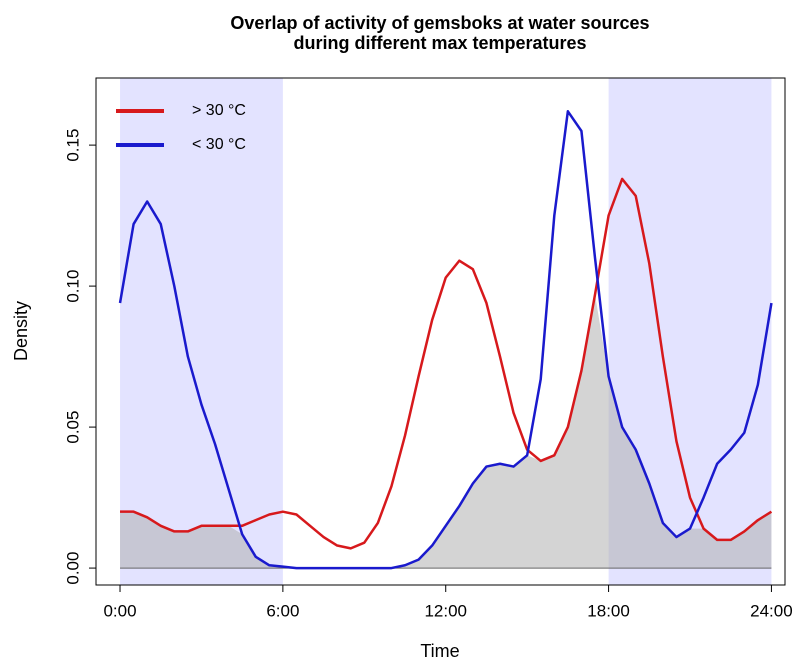  I want to click on x-tick-label: 24:00, so click(771, 610).